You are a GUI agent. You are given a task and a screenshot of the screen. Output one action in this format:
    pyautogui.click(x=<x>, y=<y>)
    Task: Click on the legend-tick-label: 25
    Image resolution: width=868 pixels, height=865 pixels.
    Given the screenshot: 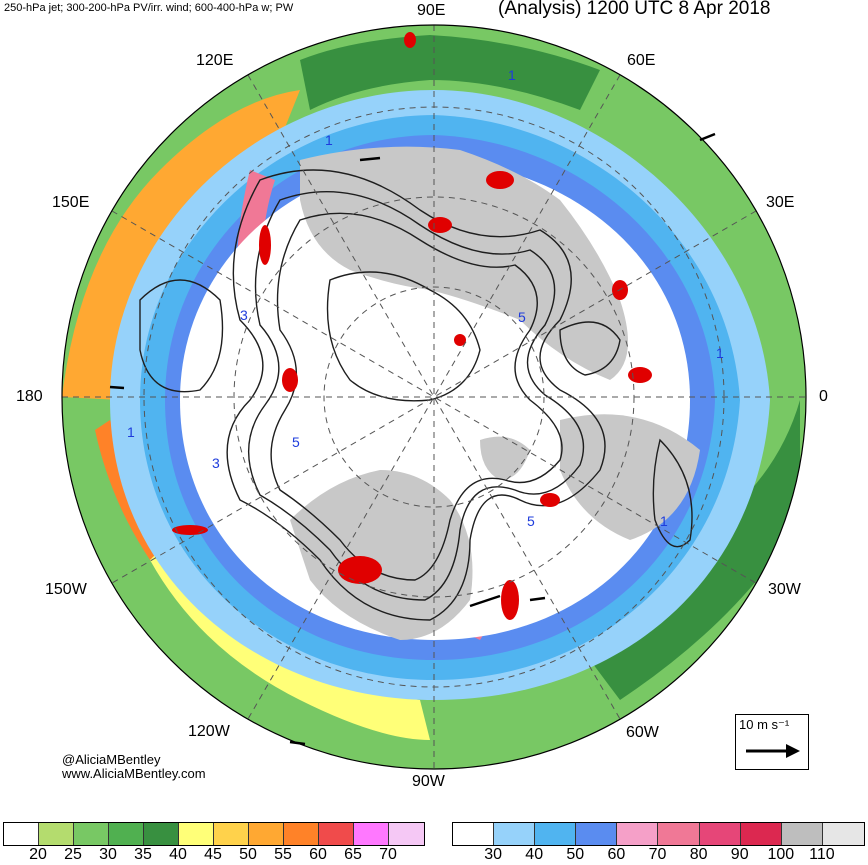 What is the action you would take?
    pyautogui.click(x=73, y=854)
    